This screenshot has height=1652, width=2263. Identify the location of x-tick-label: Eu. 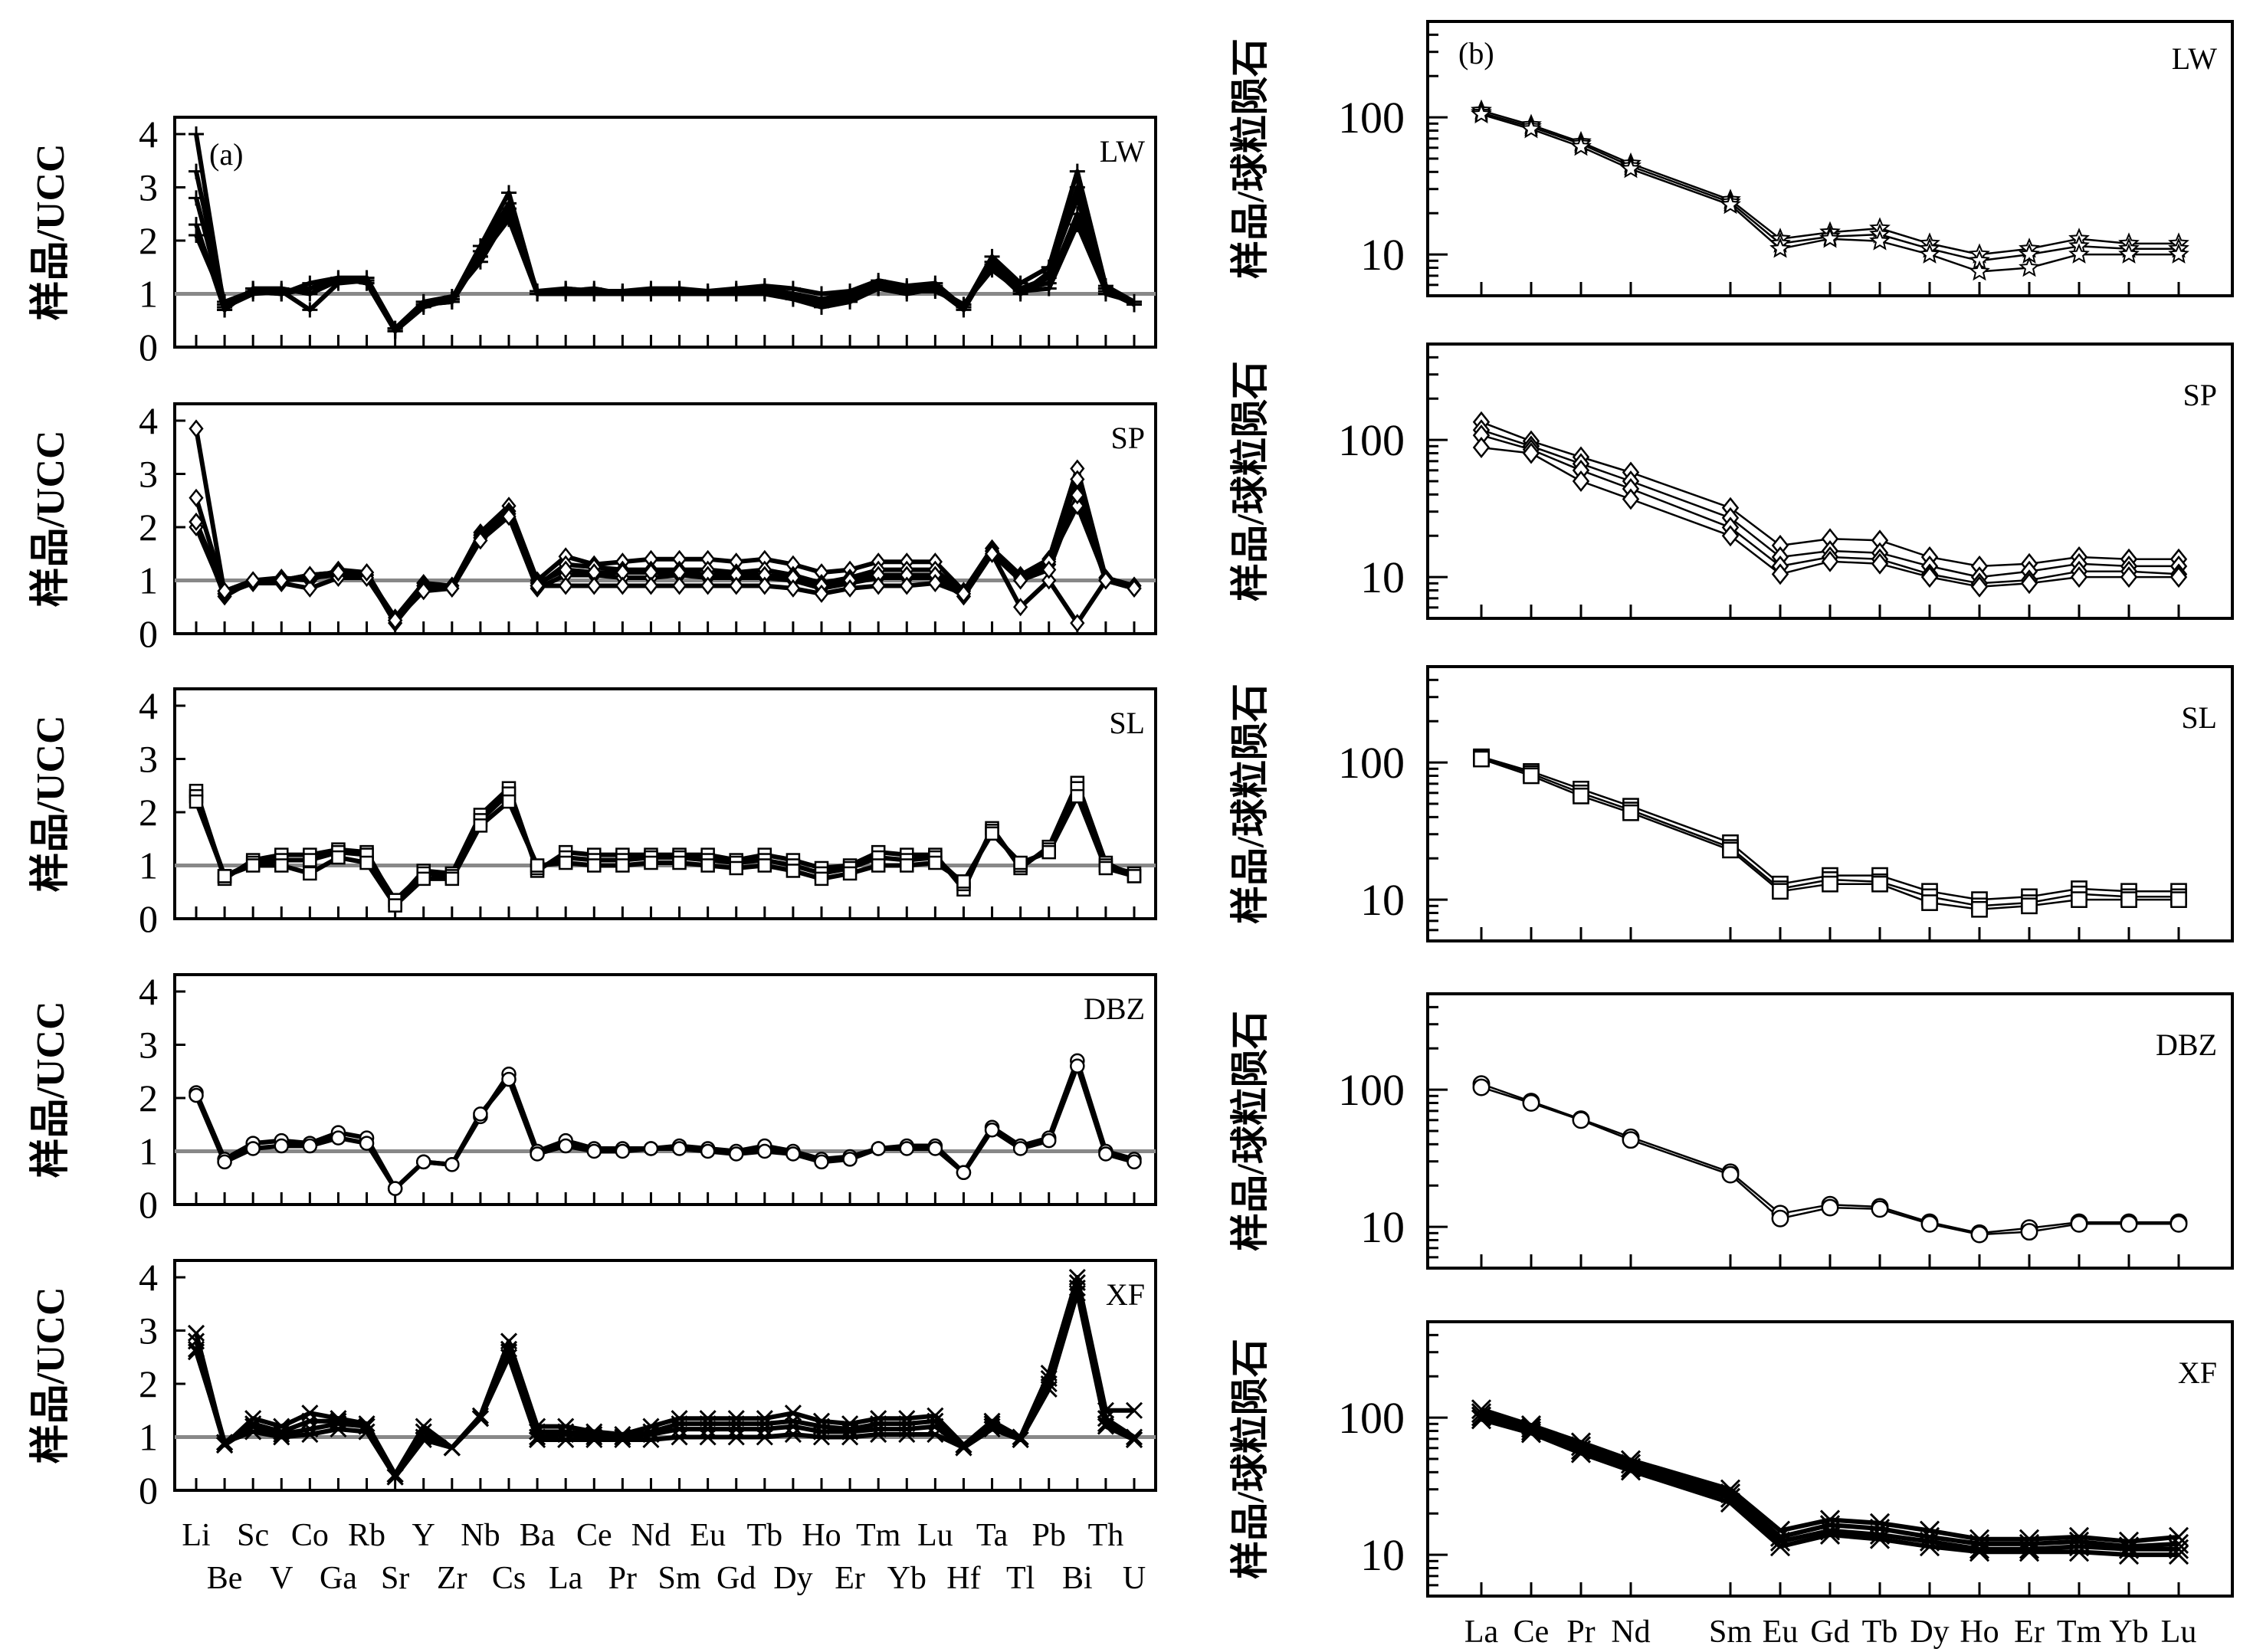
(1781, 1632).